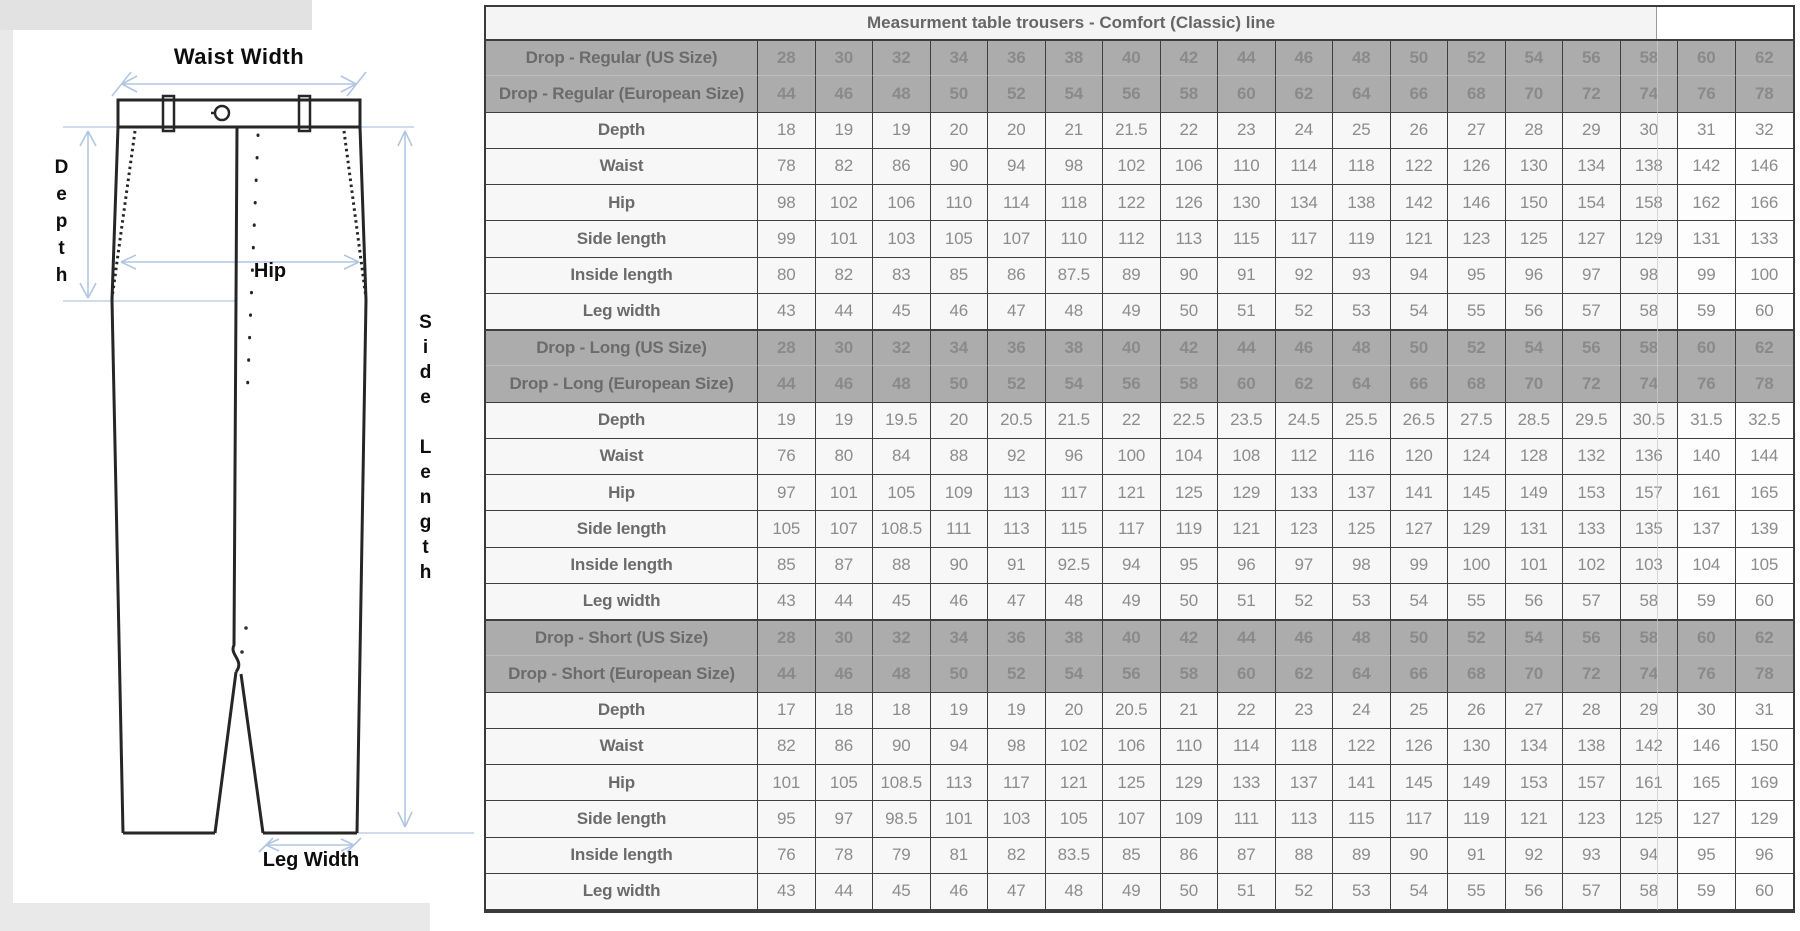 This screenshot has width=1800, height=931. What do you see at coordinates (1764, 819) in the screenshot?
I see `value-cell-short-side-length: 129` at bounding box center [1764, 819].